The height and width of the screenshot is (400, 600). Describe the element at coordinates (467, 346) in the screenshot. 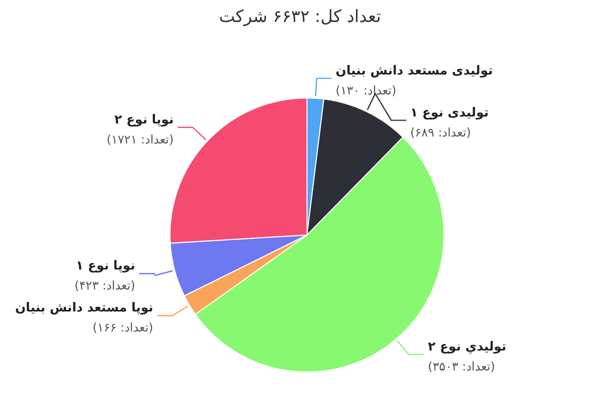

I see `slice-label: تولیدي نوع ۲` at that location.